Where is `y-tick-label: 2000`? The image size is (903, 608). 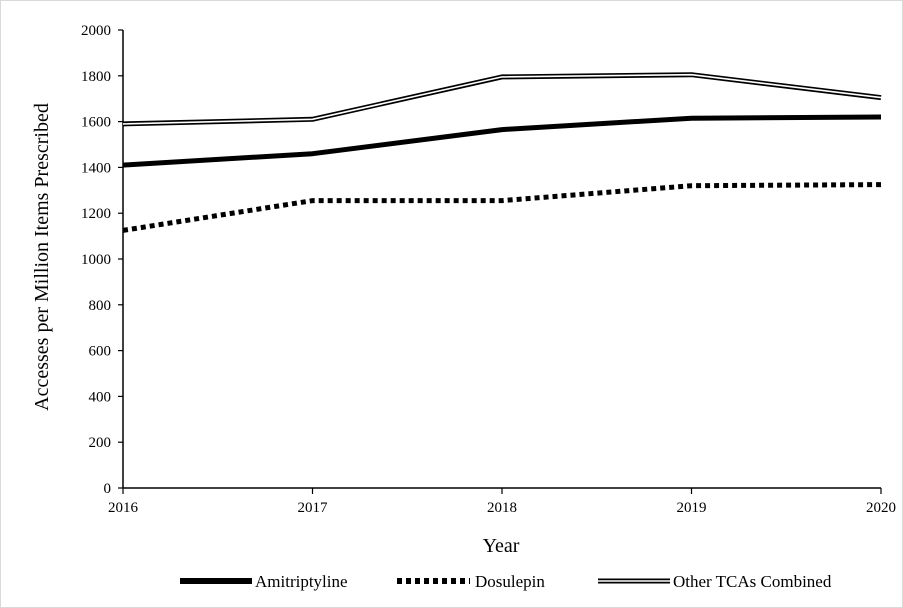 y-tick-label: 2000 is located at coordinates (96, 31).